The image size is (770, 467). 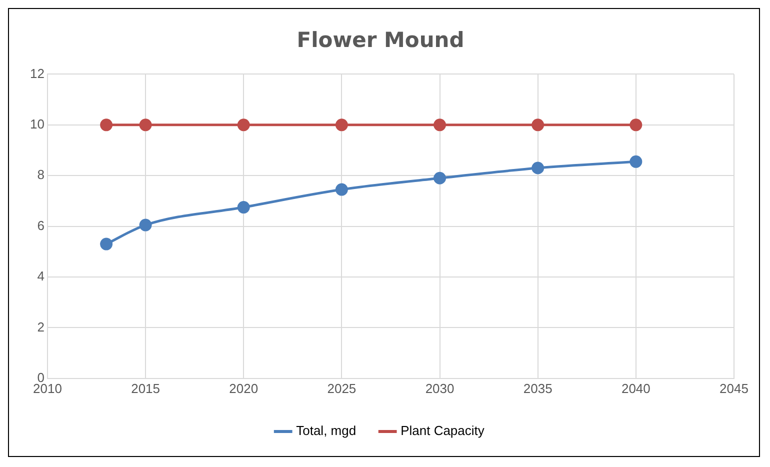 What do you see at coordinates (40, 225) in the screenshot?
I see `y-tick-label: 6` at bounding box center [40, 225].